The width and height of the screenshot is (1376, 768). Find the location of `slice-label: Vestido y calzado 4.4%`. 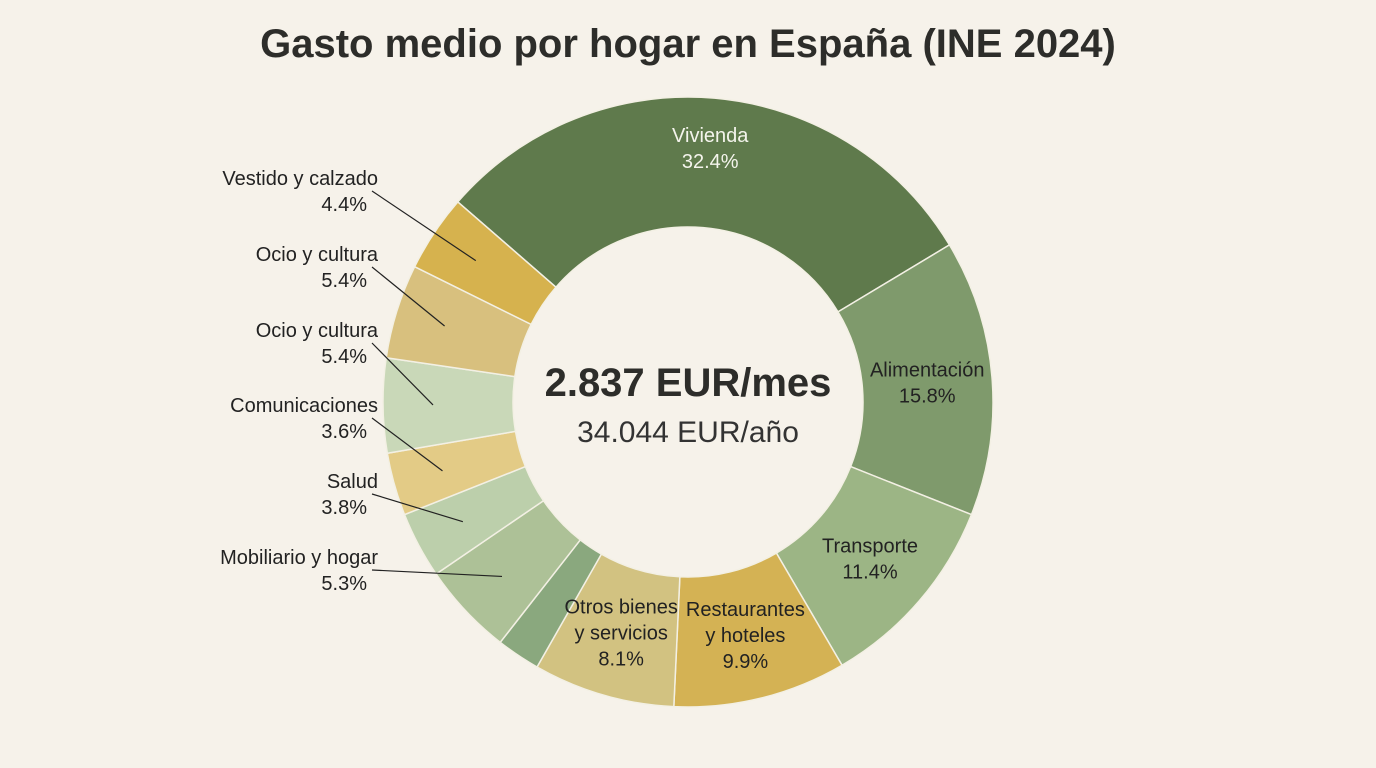

slice-label: Vestido y calzado 4.4% is located at coordinates (300, 192).